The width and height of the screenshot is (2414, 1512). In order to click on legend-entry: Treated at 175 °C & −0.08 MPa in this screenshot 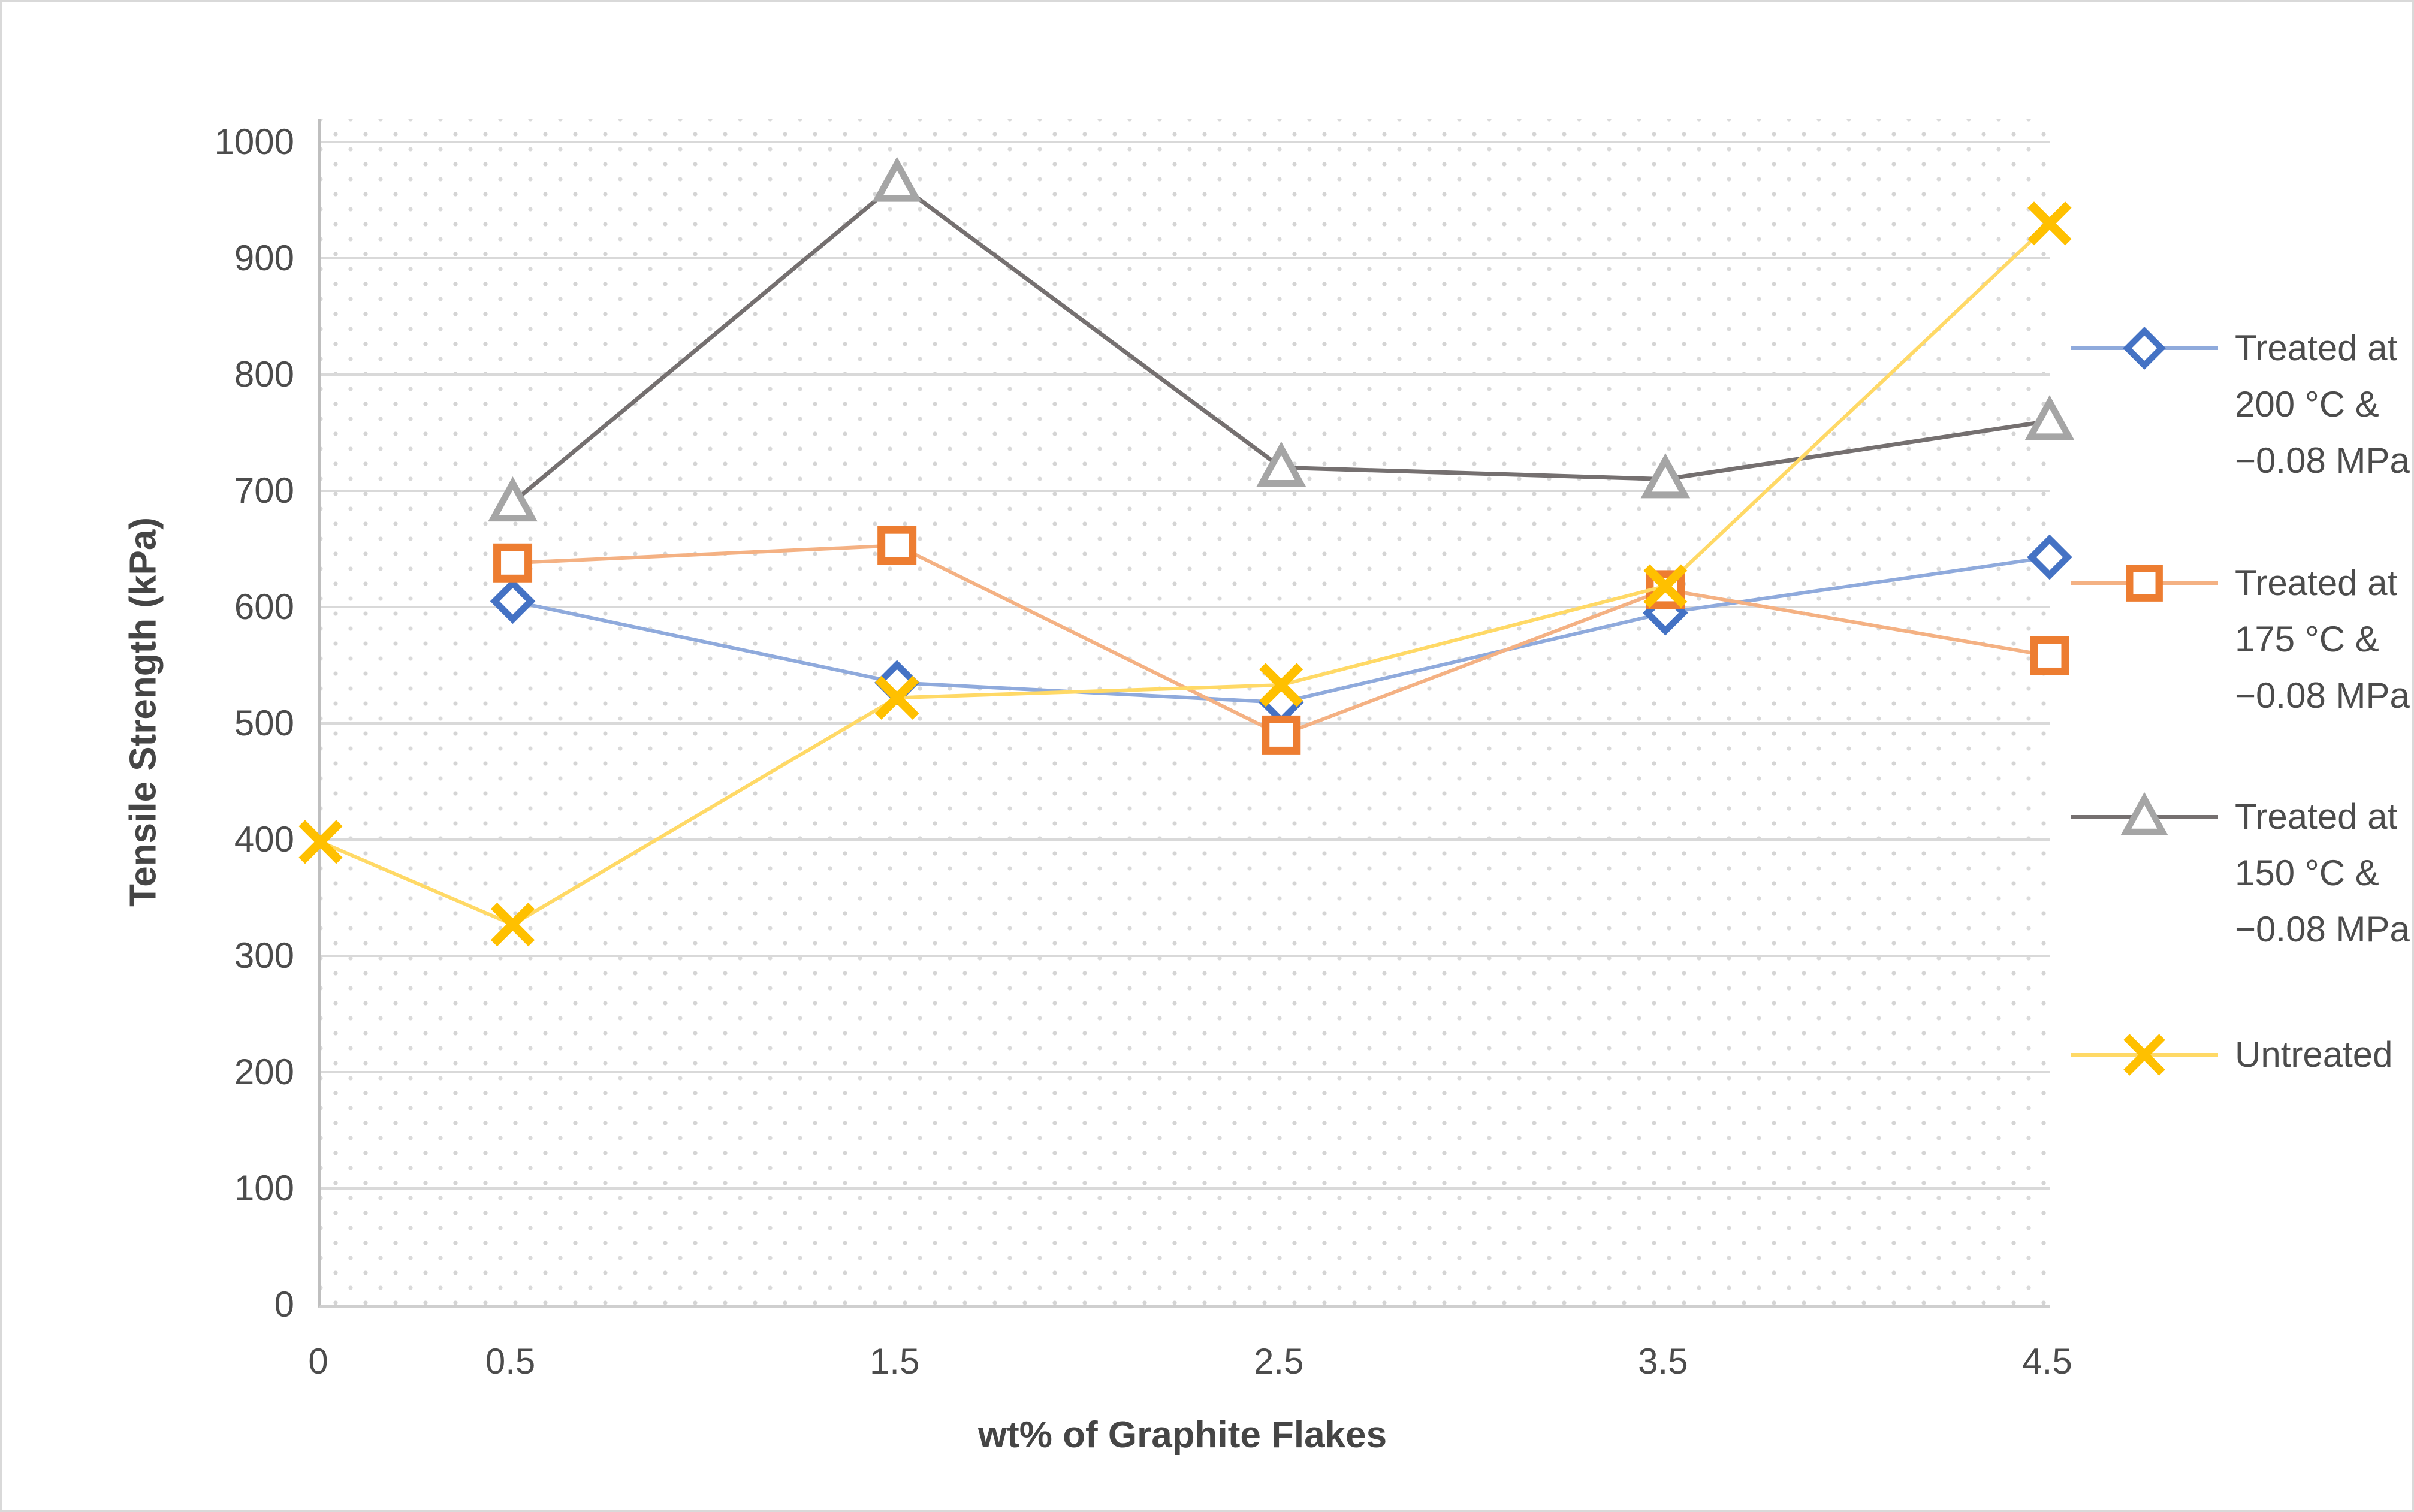, I will do `click(2240, 639)`.